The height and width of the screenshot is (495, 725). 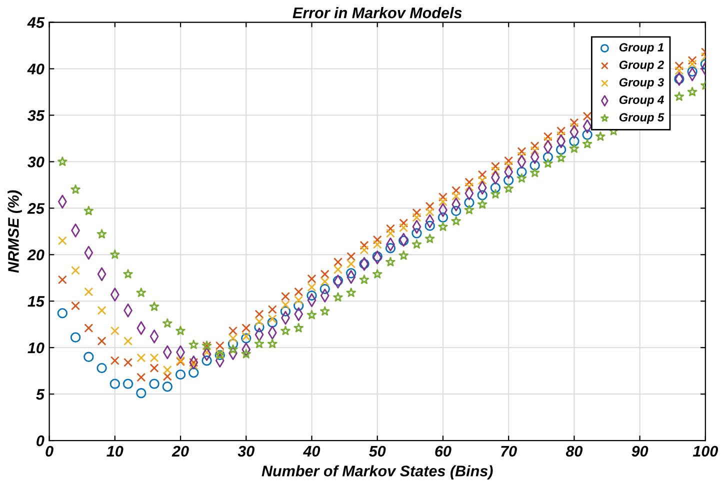 What do you see at coordinates (36, 22) in the screenshot?
I see `y-tick-label: 45` at bounding box center [36, 22].